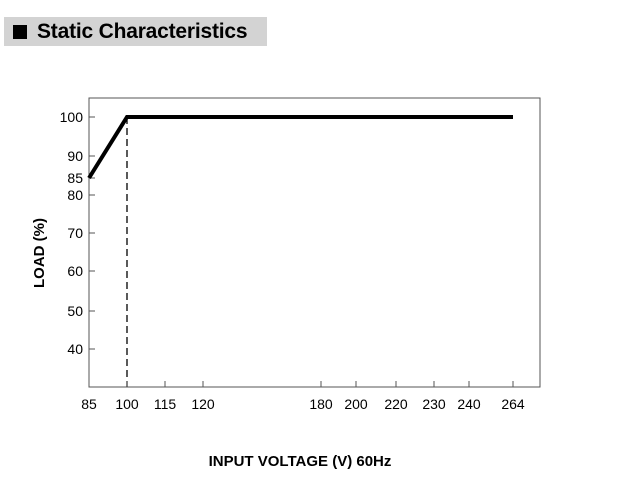  What do you see at coordinates (75, 311) in the screenshot?
I see `y-tick-label: 50` at bounding box center [75, 311].